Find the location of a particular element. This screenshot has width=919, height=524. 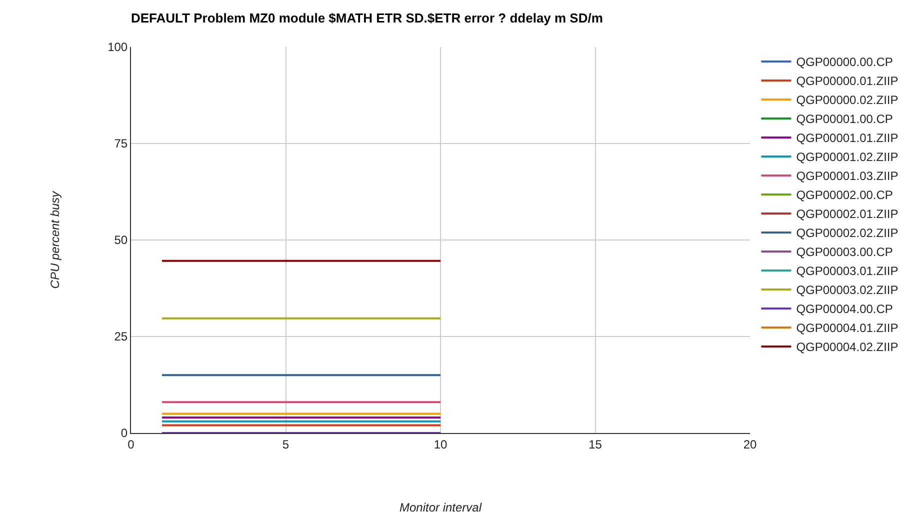

legend-label: QGP00003.01.ZIIP is located at coordinates (847, 271).